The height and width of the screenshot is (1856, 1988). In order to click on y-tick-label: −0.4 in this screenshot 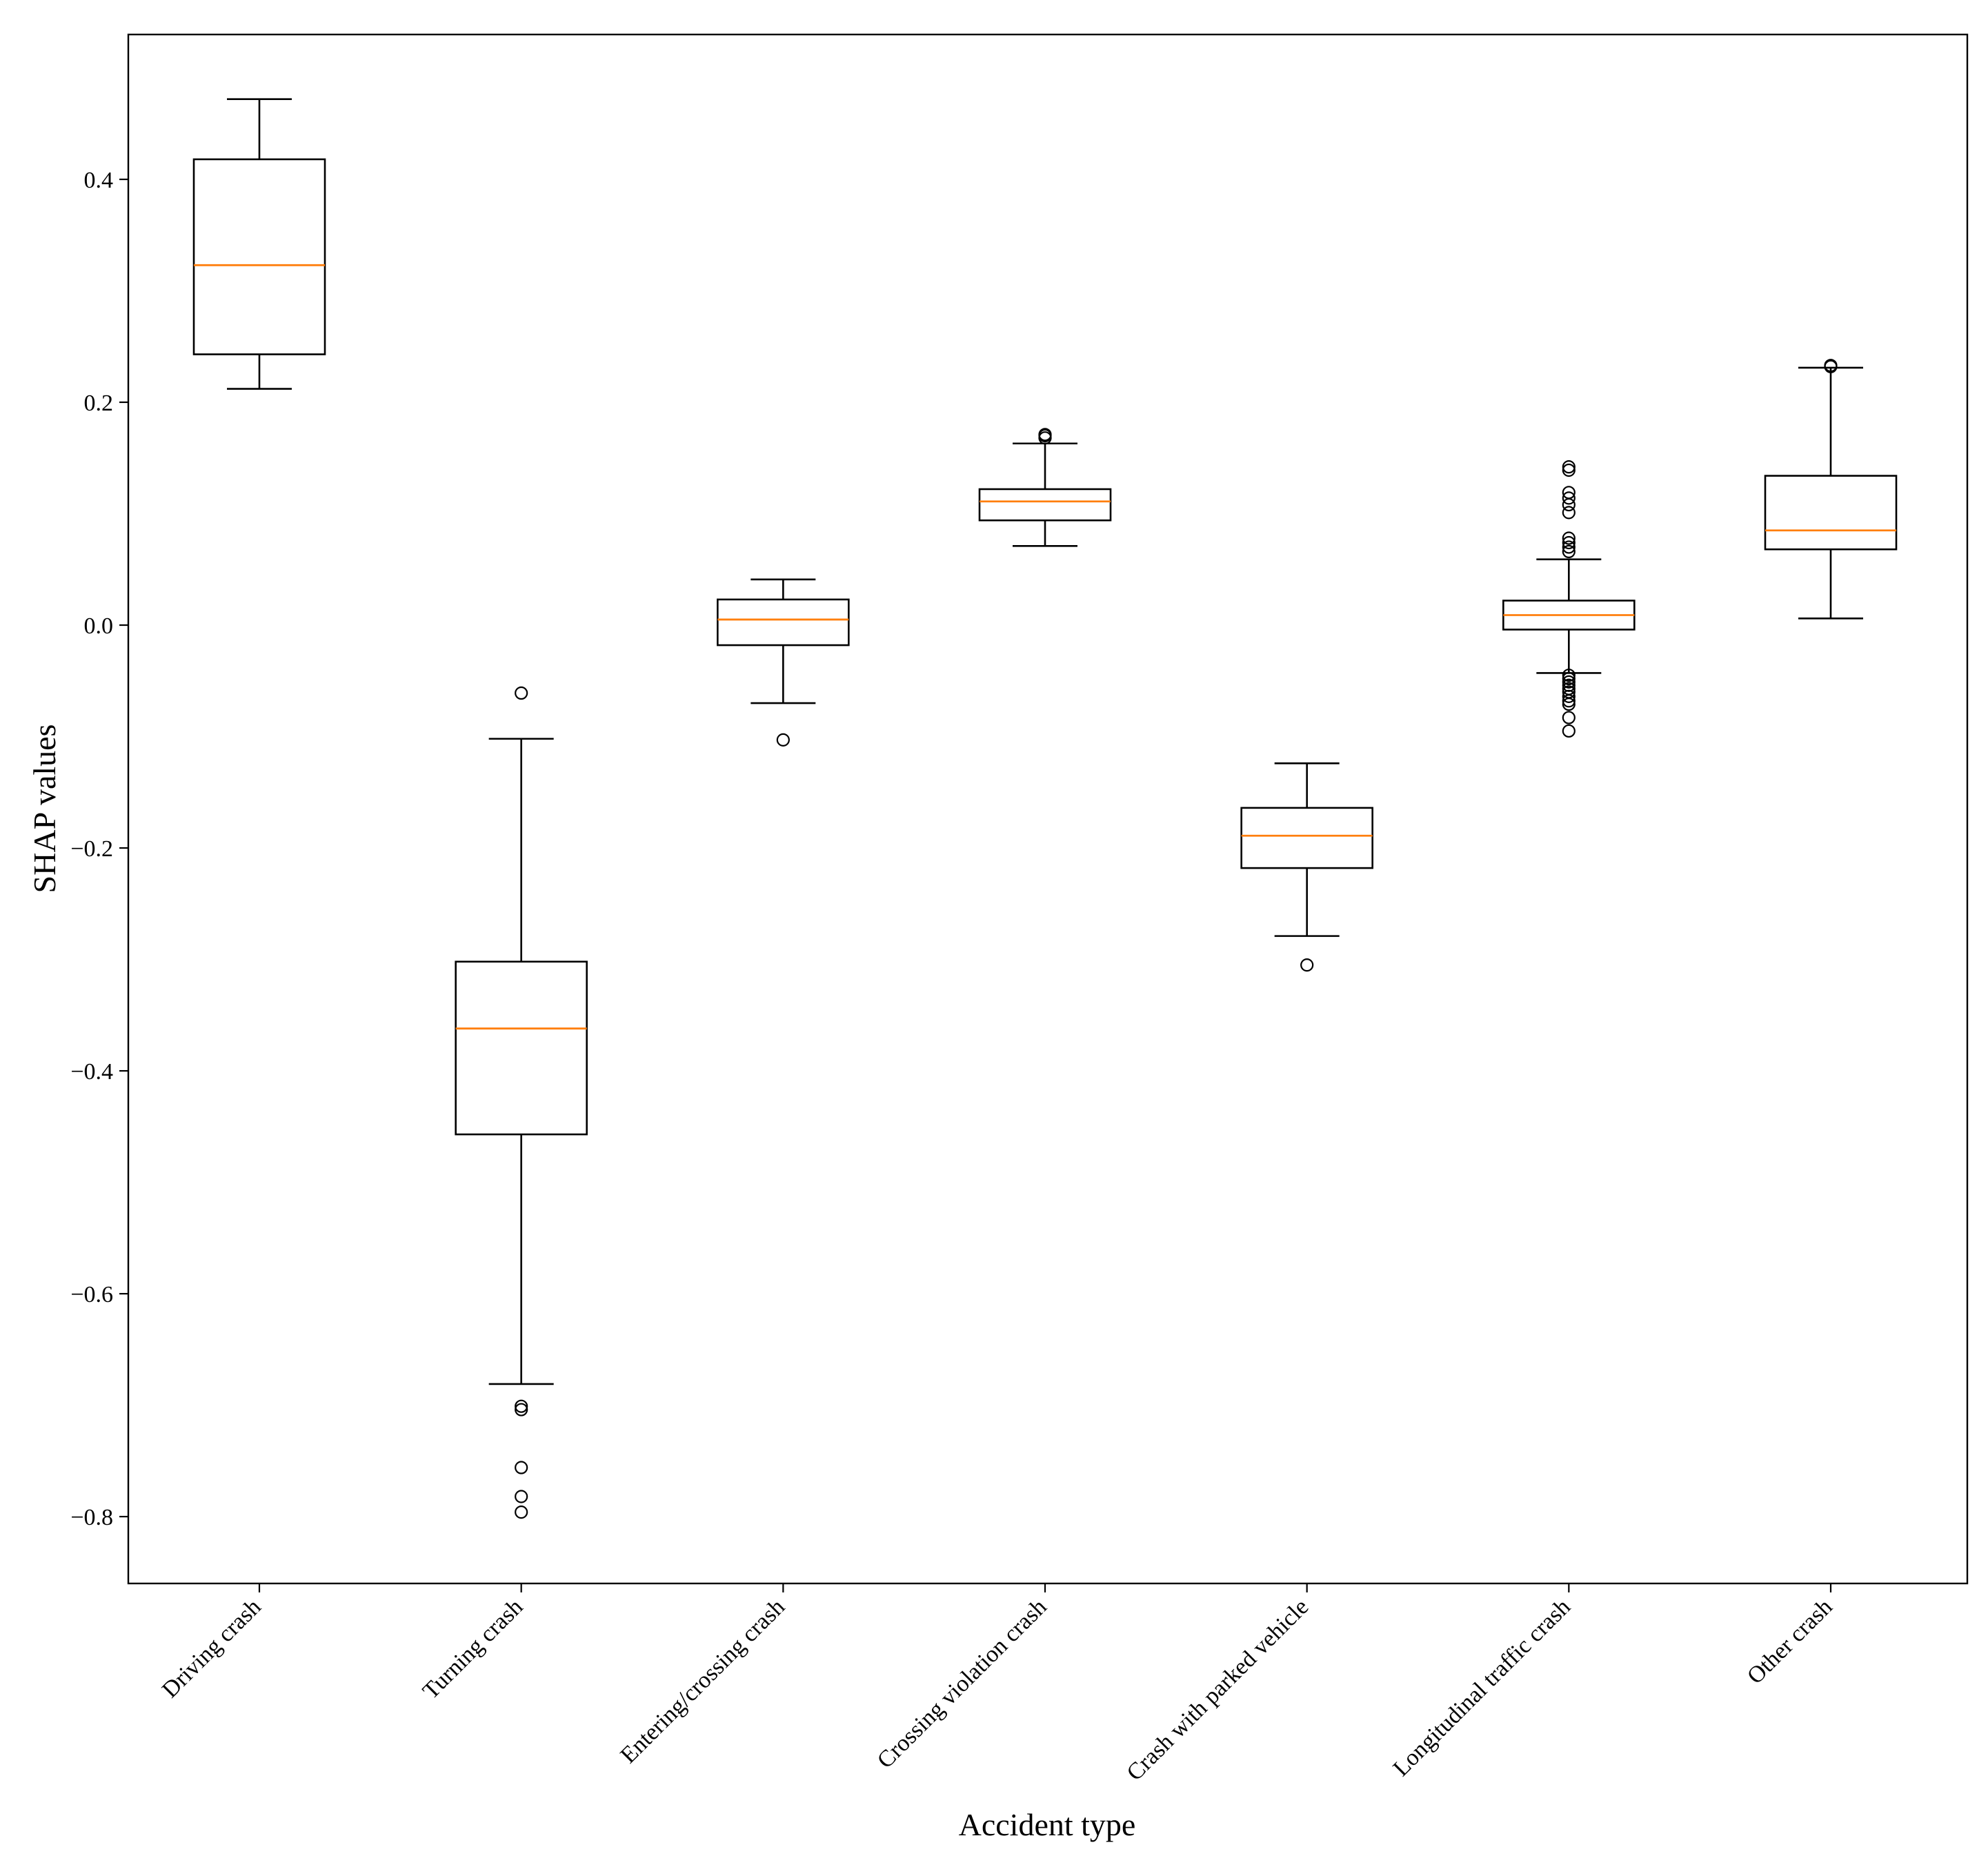, I will do `click(91, 1072)`.